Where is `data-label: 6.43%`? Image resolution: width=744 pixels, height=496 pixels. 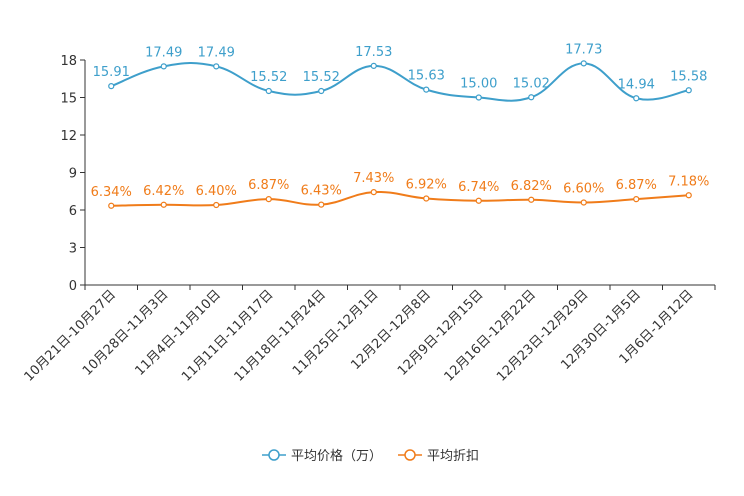
data-label: 6.43% is located at coordinates (321, 191).